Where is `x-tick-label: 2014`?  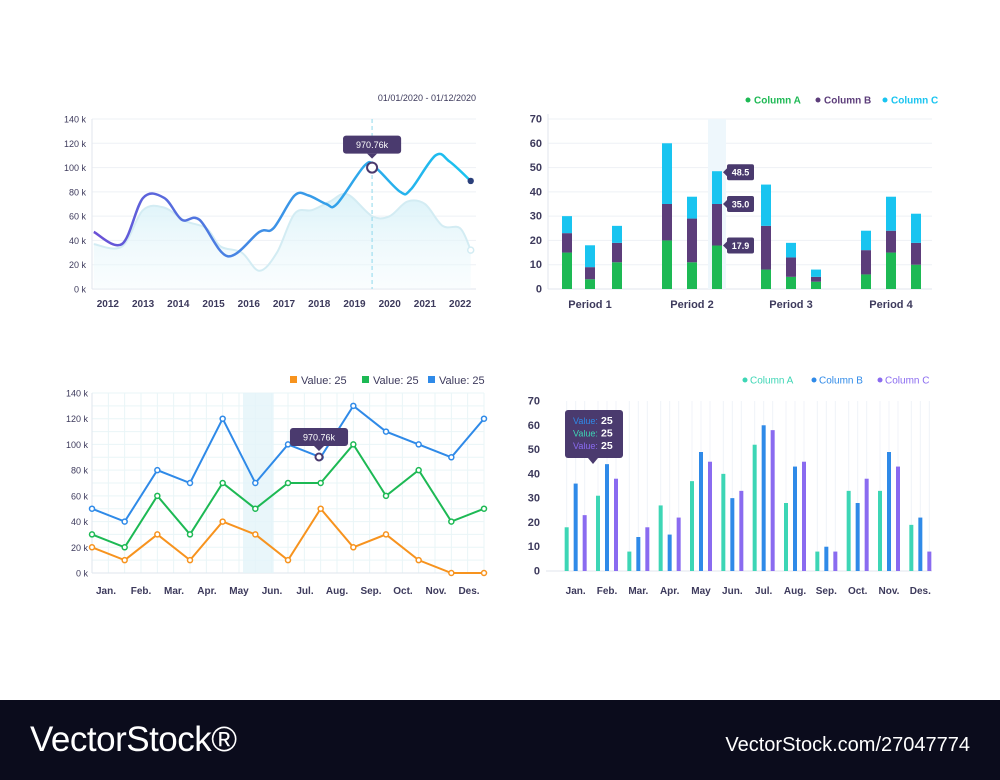 x-tick-label: 2014 is located at coordinates (178, 304).